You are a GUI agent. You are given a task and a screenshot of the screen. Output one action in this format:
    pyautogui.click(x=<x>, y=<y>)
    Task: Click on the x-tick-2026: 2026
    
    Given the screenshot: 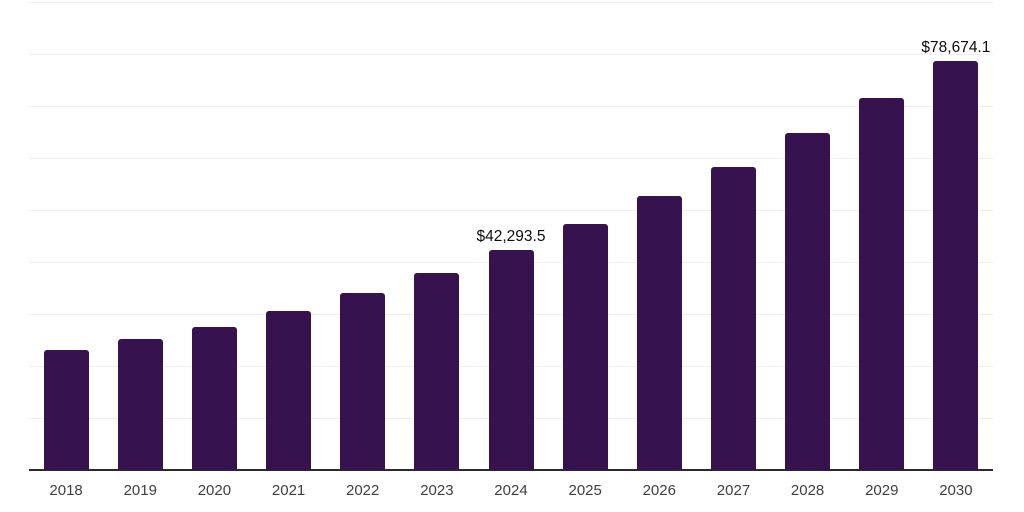 What is the action you would take?
    pyautogui.click(x=659, y=490)
    